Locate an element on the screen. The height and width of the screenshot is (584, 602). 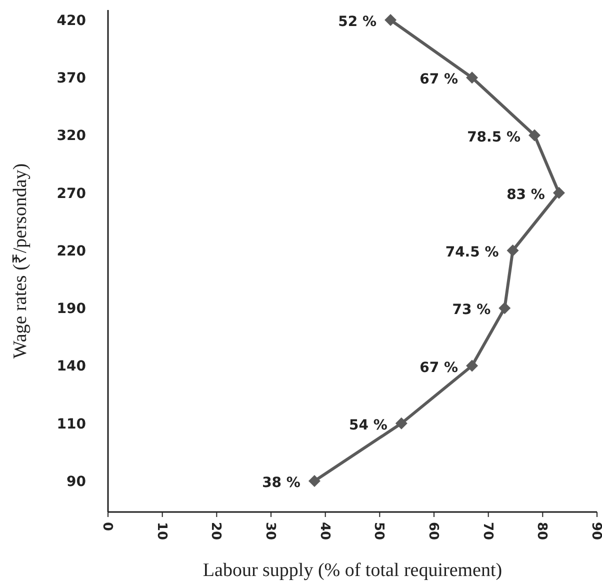
x-axis-title: Labour supply (% of total requirement) is located at coordinates (352, 570).